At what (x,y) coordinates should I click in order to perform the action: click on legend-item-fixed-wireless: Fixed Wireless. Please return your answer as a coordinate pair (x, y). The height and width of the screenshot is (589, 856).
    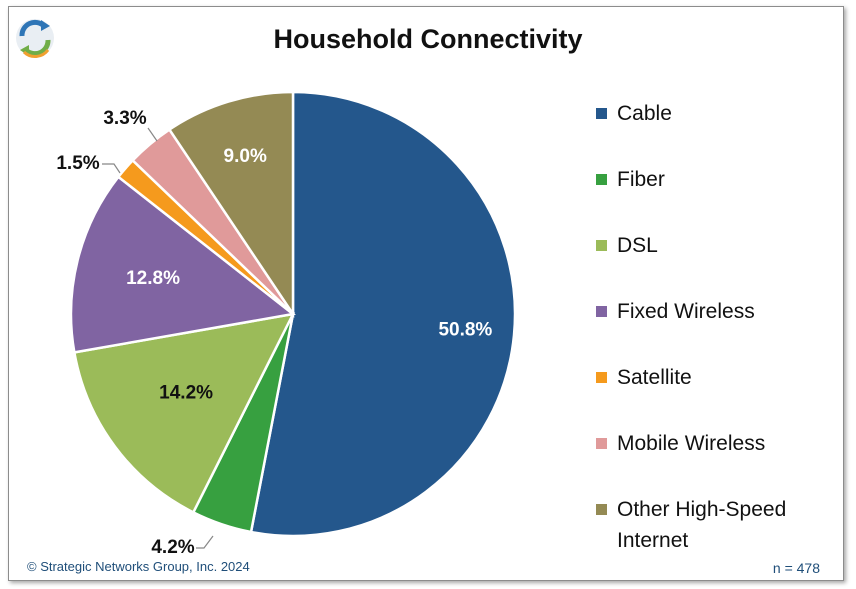
    Looking at the image, I should click on (706, 311).